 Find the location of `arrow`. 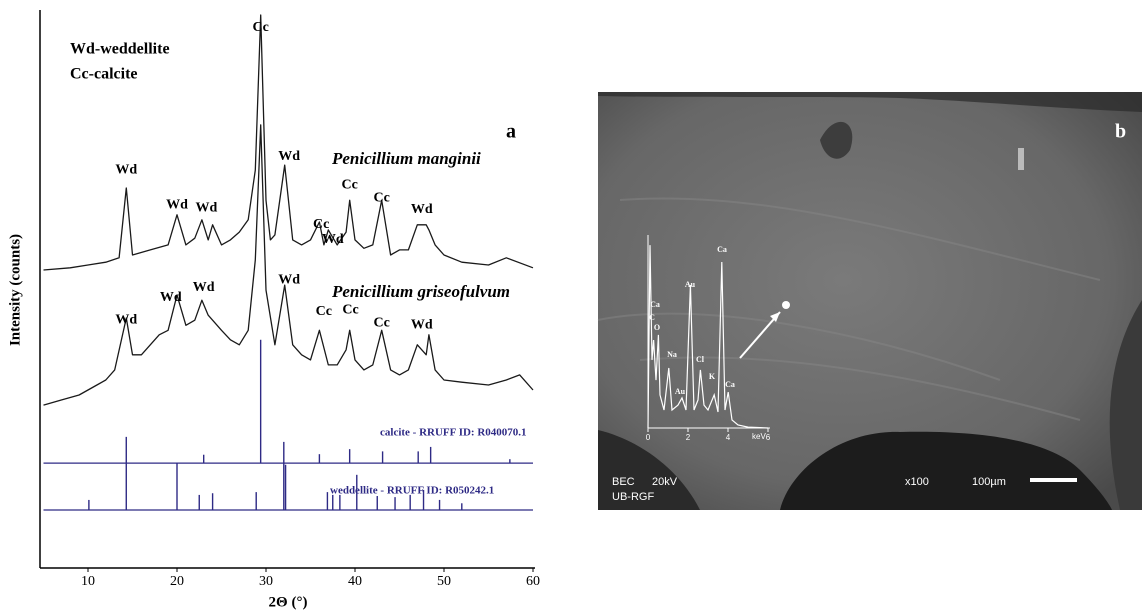

arrow is located at coordinates (760, 335).